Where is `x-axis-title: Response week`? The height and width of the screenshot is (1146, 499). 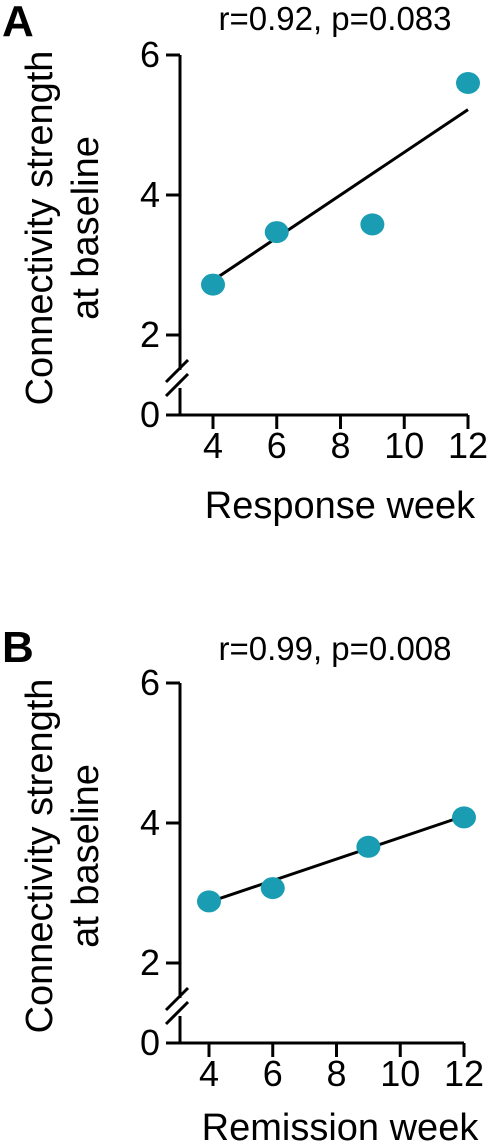 x-axis-title: Response week is located at coordinates (340, 506).